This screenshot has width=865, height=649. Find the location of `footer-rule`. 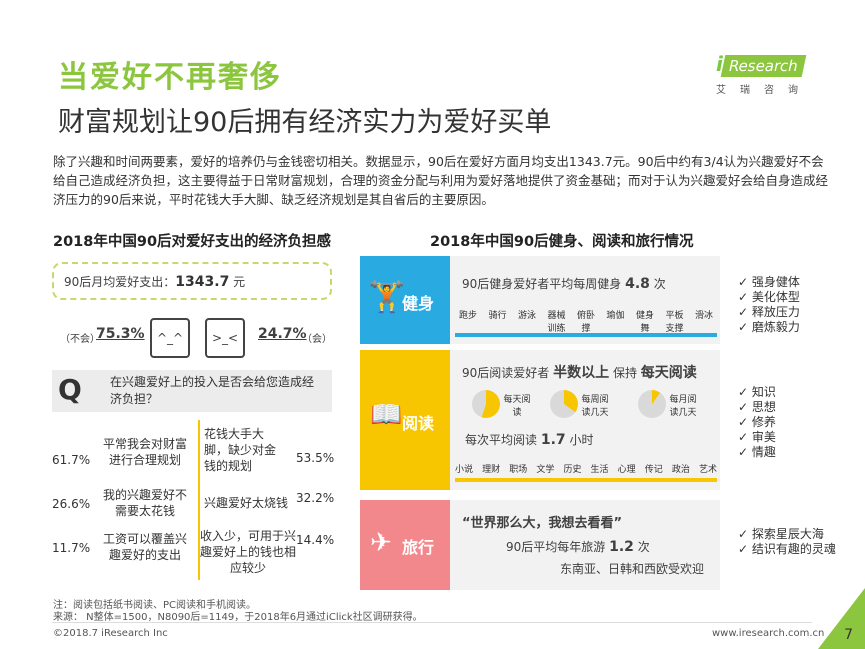

footer-rule is located at coordinates (432, 622).